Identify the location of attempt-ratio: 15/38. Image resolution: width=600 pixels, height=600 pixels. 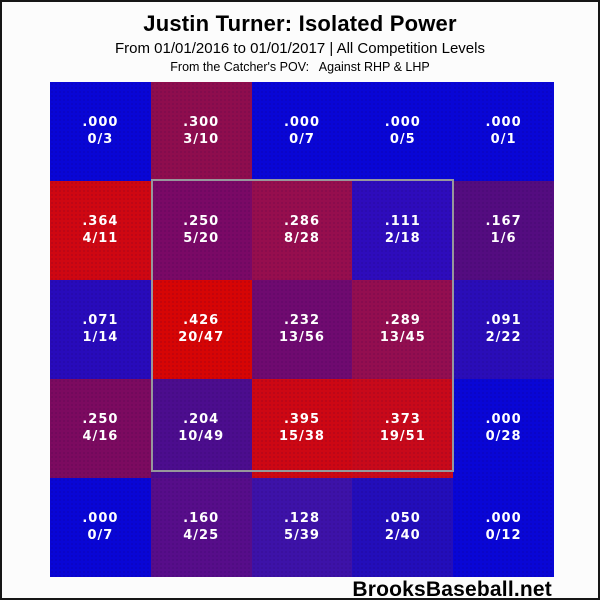
(302, 436).